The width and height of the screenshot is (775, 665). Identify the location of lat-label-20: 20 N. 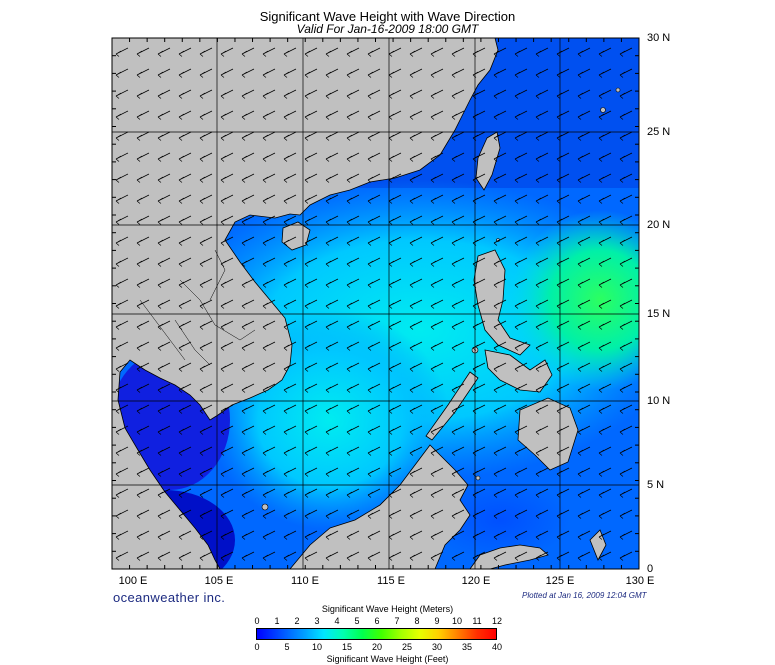
(659, 225).